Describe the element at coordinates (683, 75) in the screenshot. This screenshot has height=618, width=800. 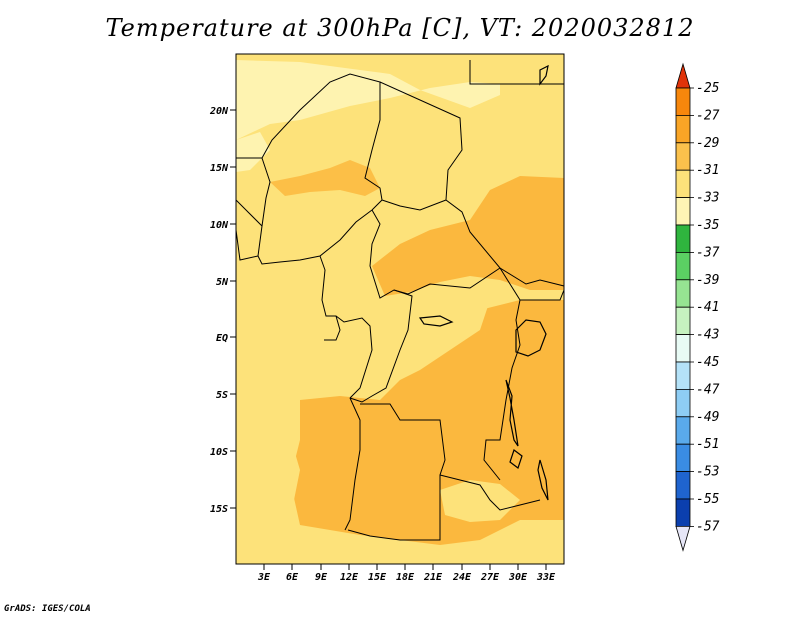
I see `colorbar-top-arrow` at that location.